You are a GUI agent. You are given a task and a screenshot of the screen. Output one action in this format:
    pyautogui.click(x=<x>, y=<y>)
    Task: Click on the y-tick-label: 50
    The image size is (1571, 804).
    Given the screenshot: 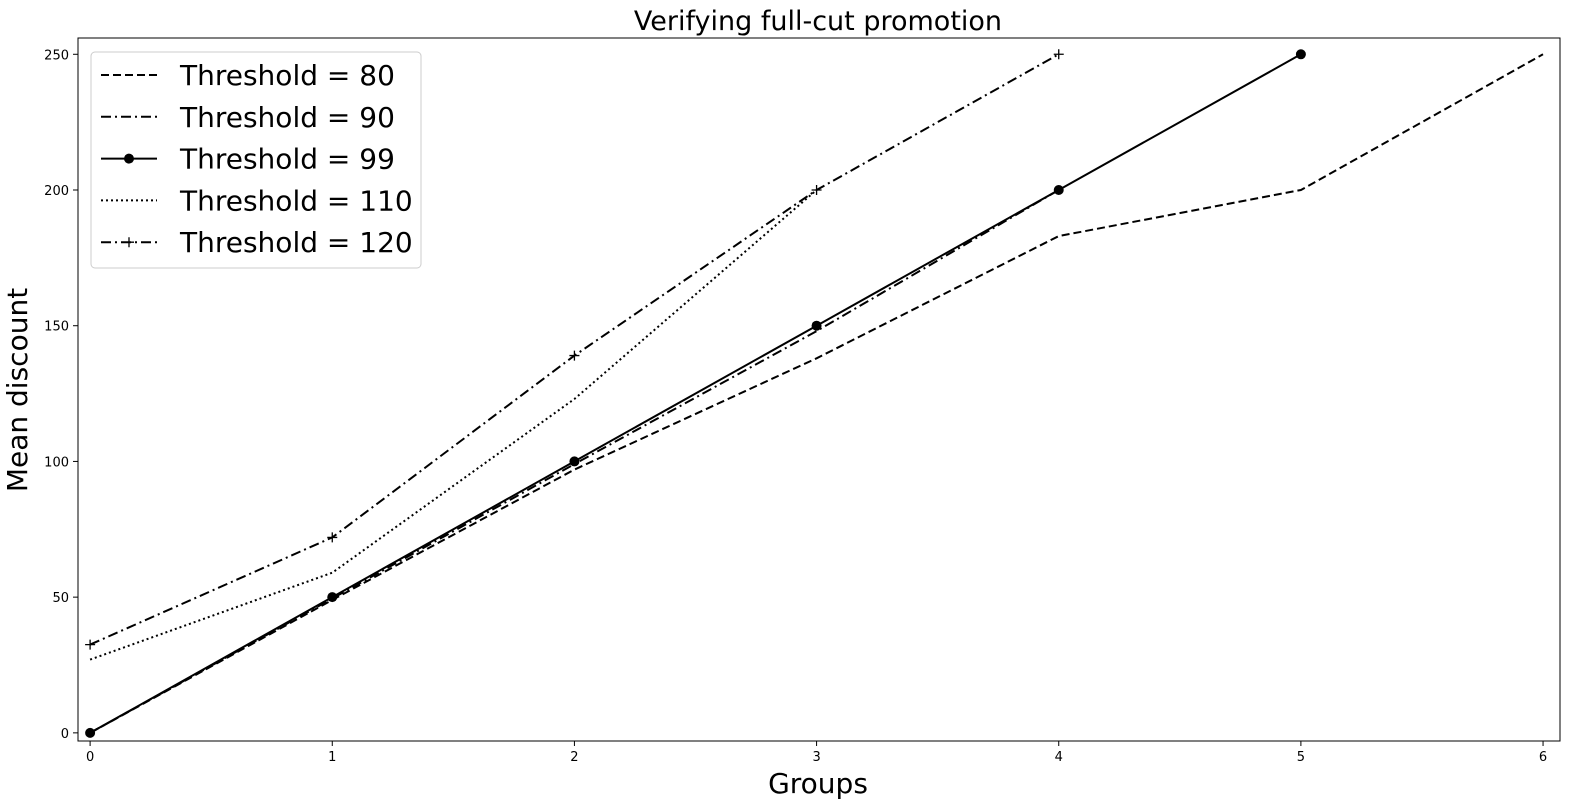 What is the action you would take?
    pyautogui.click(x=60, y=598)
    